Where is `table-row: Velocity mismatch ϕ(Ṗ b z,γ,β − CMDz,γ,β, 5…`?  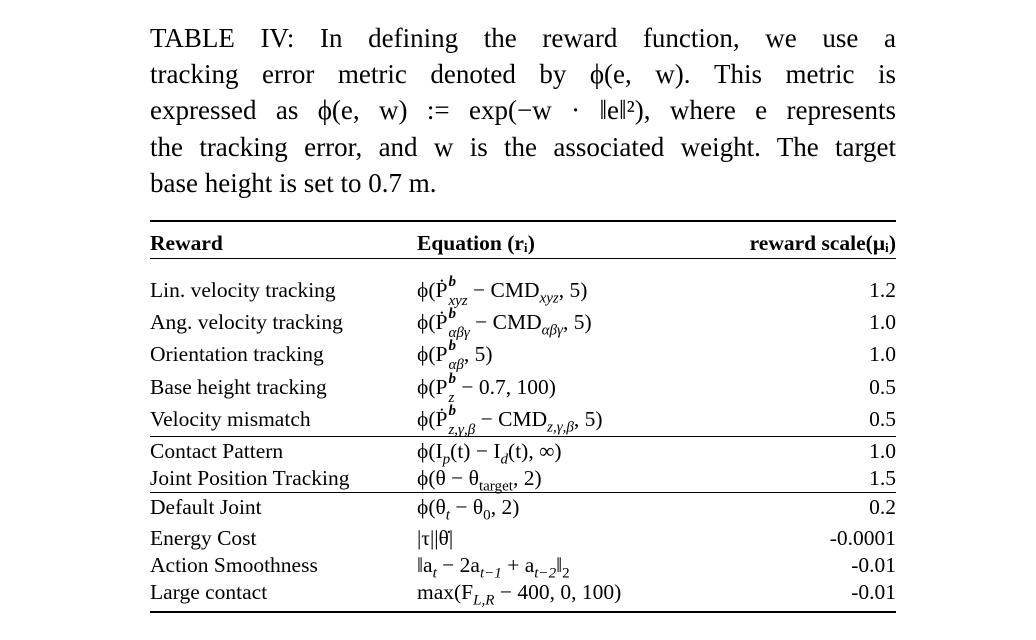
table-row: Velocity mismatch ϕ(Ṗ b z,γ,β − CMDz,γ,β, 5… is located at coordinates (523, 420).